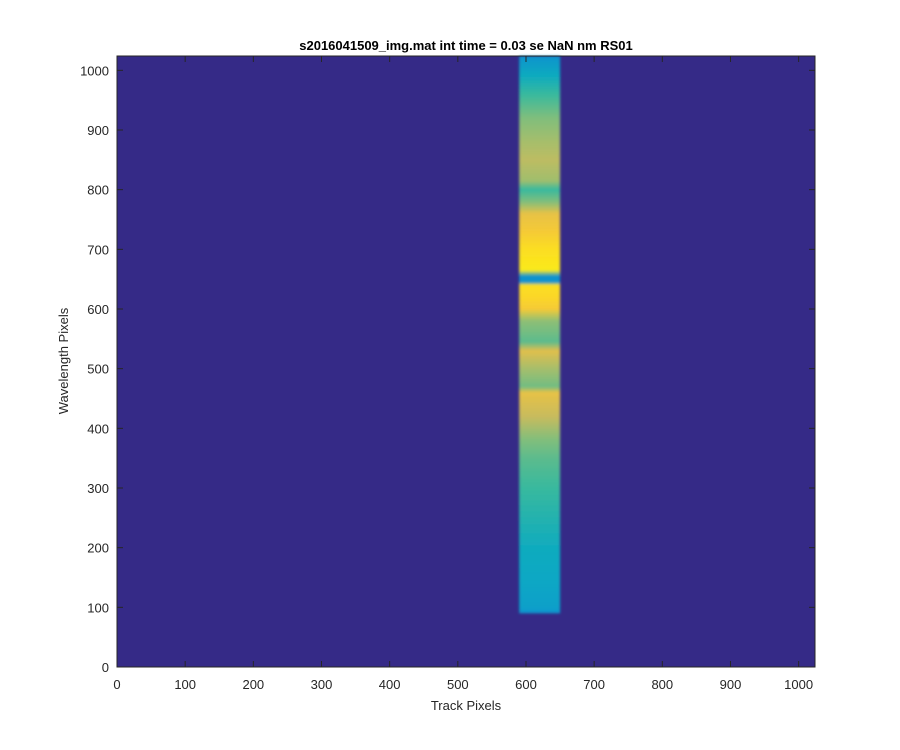 Image resolution: width=900 pixels, height=750 pixels. What do you see at coordinates (98, 369) in the screenshot?
I see `y-tick-label: 500` at bounding box center [98, 369].